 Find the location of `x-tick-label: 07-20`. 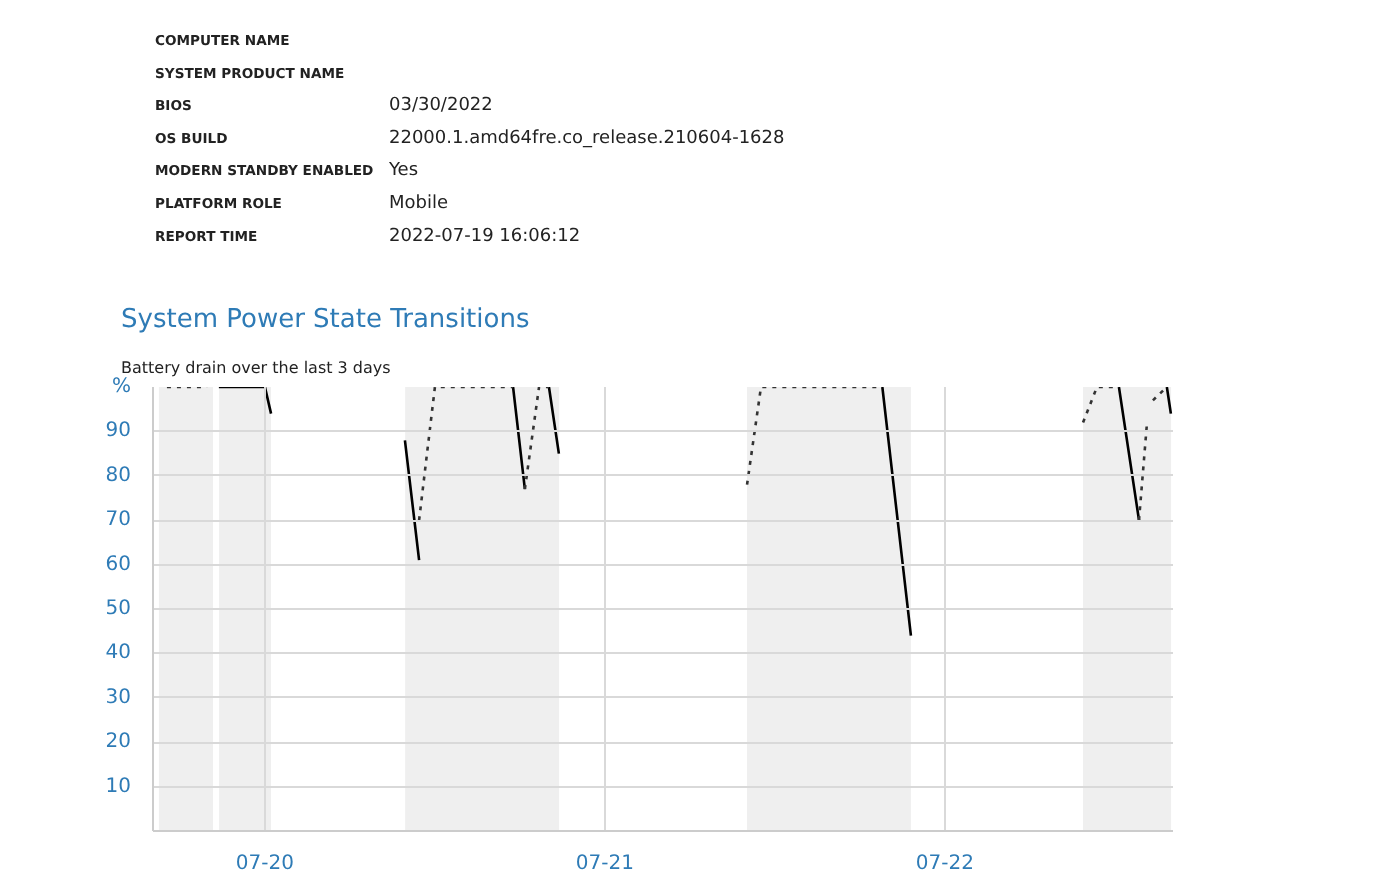

x-tick-label: 07-20 is located at coordinates (264, 863).